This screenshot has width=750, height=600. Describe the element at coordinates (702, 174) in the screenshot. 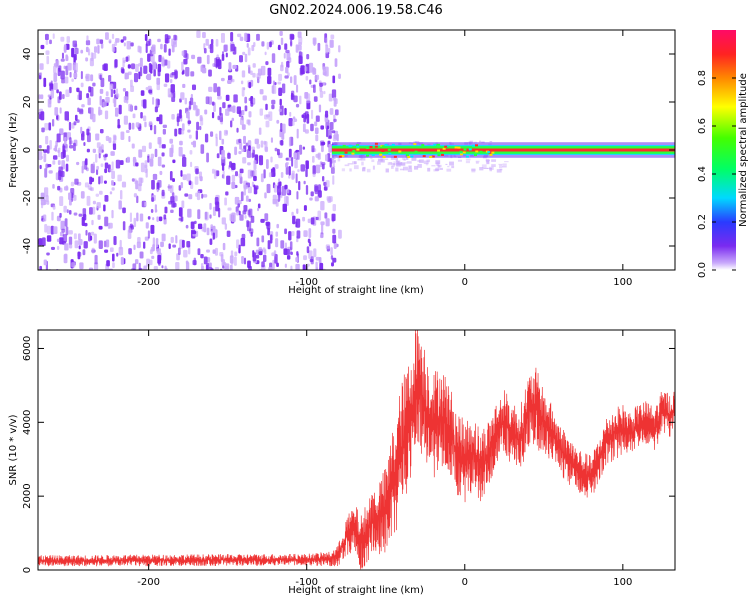

I see `colorbar-tick-label: 0.4` at that location.